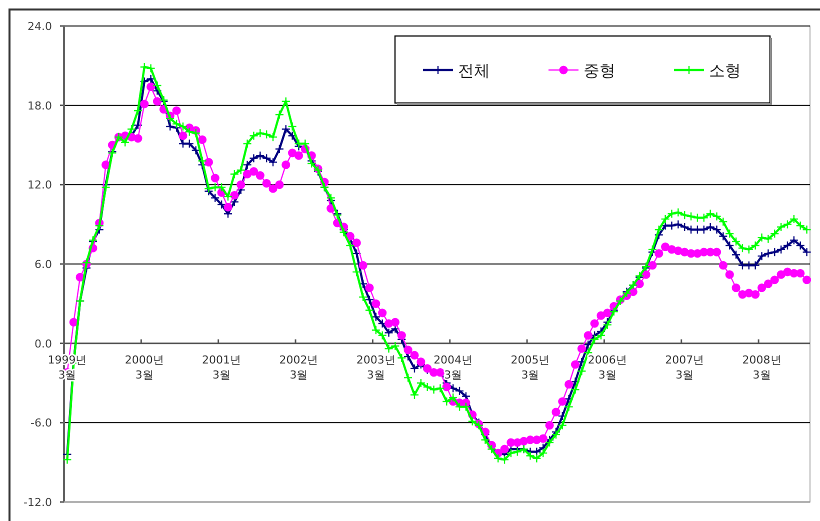 The image size is (820, 521). I want to click on y-tick-label: -6.0, so click(41, 423).